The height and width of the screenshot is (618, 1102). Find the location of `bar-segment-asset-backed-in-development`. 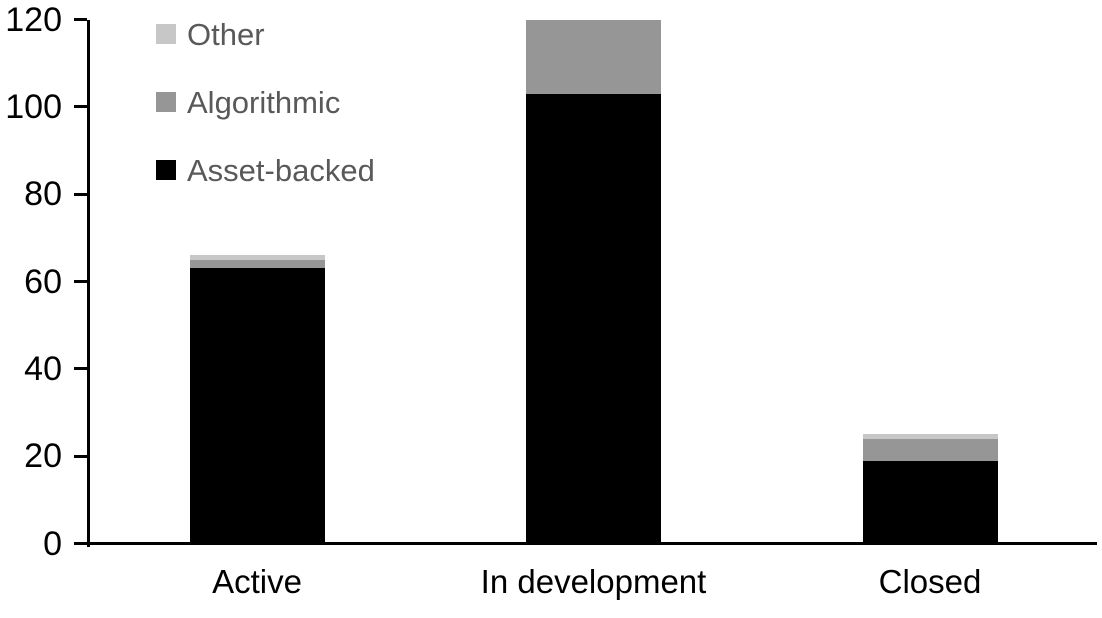

bar-segment-asset-backed-in-development is located at coordinates (593, 318).